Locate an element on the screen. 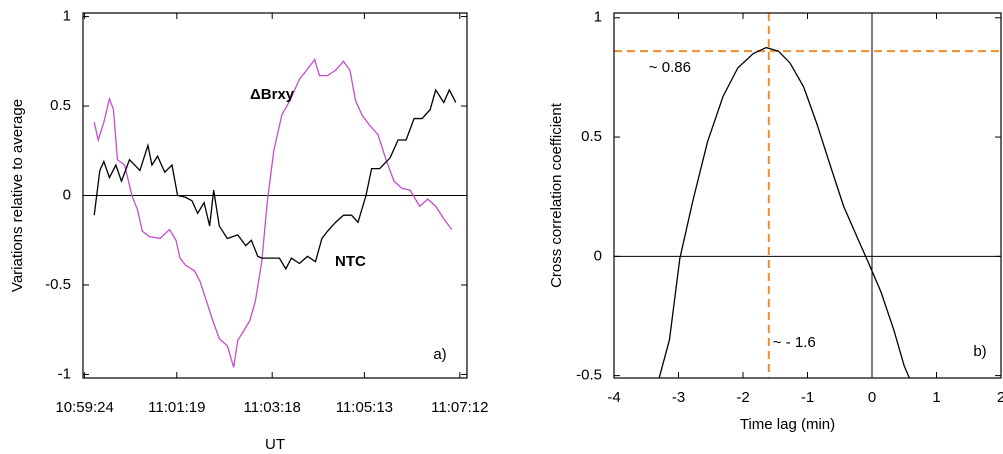  series-label: ΔBrxy is located at coordinates (272, 94).